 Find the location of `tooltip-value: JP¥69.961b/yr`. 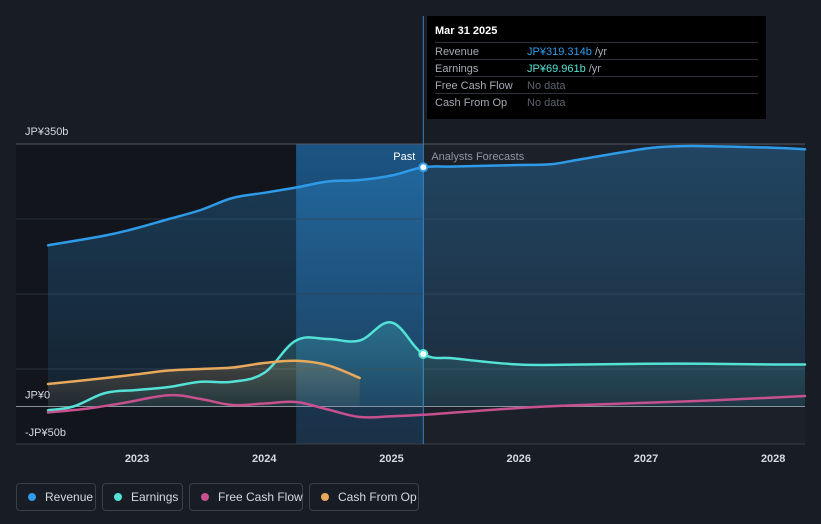

tooltip-value: JP¥69.961b/yr is located at coordinates (564, 69).